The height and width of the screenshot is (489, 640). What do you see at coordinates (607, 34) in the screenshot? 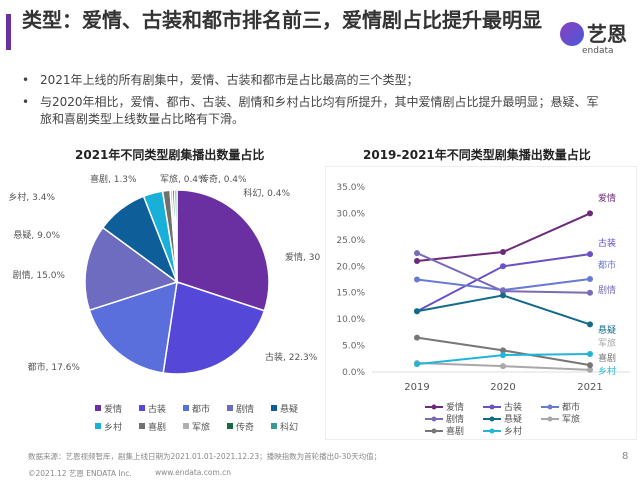
I see `logo-text: 艺恩` at bounding box center [607, 34].